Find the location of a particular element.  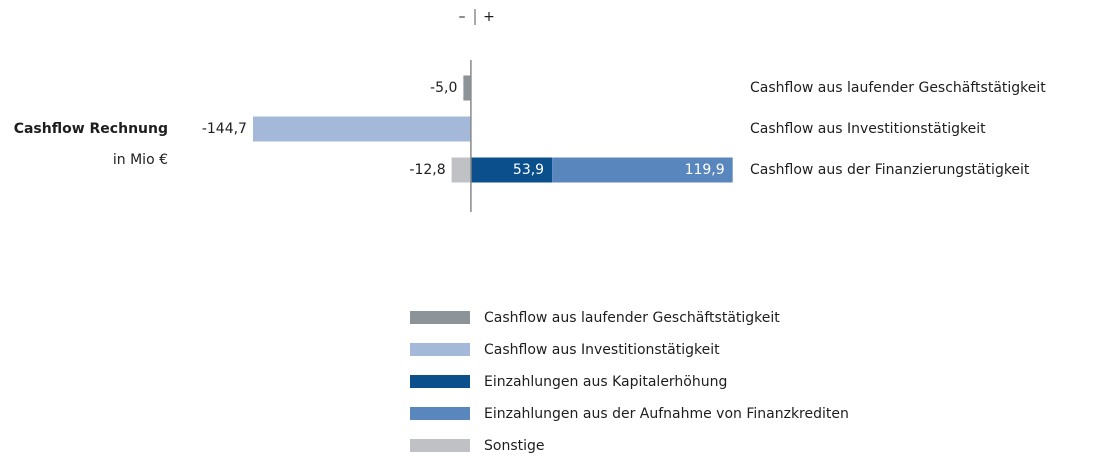

chart-title: Cashflow Rechnung is located at coordinates (91, 129).